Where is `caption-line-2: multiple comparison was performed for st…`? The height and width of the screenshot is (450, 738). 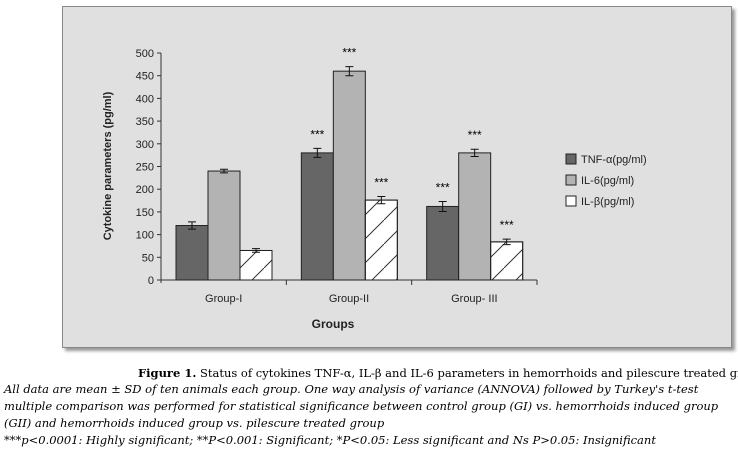 caption-line-2: multiple comparison was performed for st… is located at coordinates (361, 406).